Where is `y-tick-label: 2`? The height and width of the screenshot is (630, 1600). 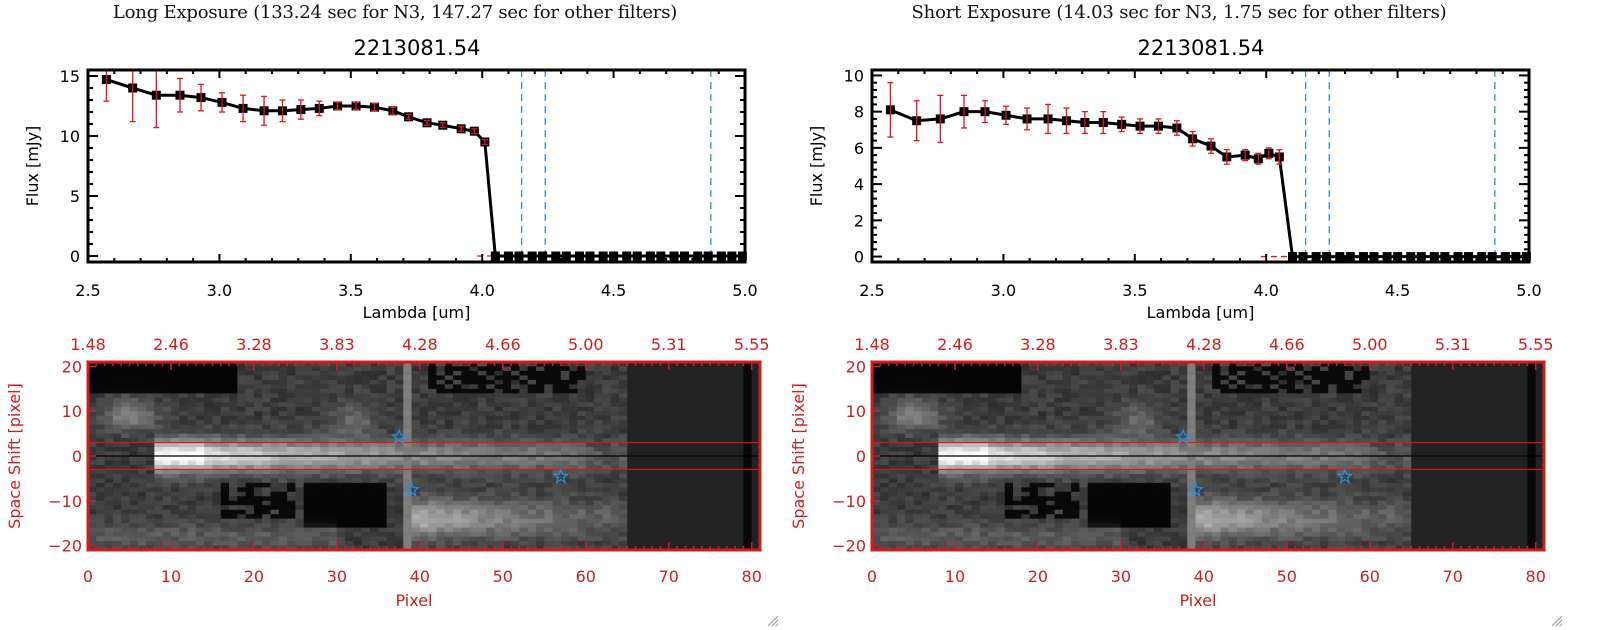 y-tick-label: 2 is located at coordinates (859, 220).